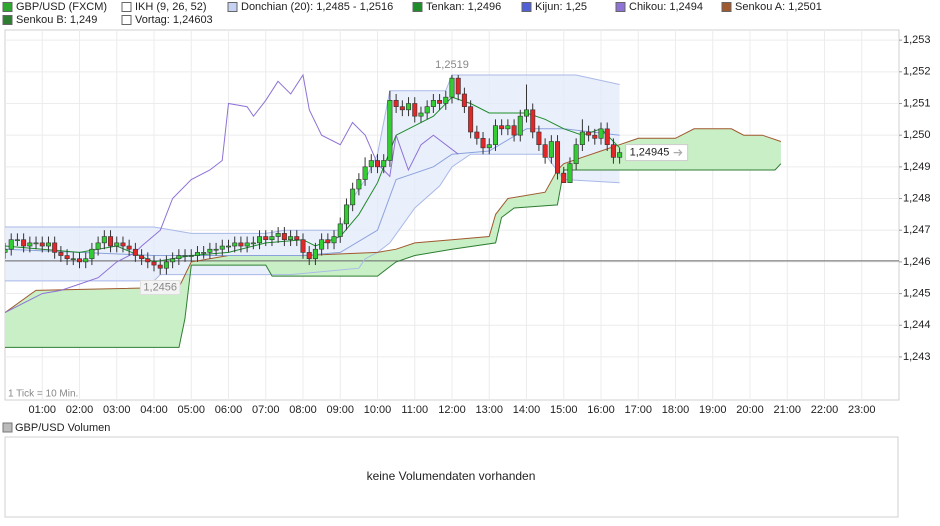  I want to click on tick-note: 1 Tick = 10 Min., so click(43, 394).